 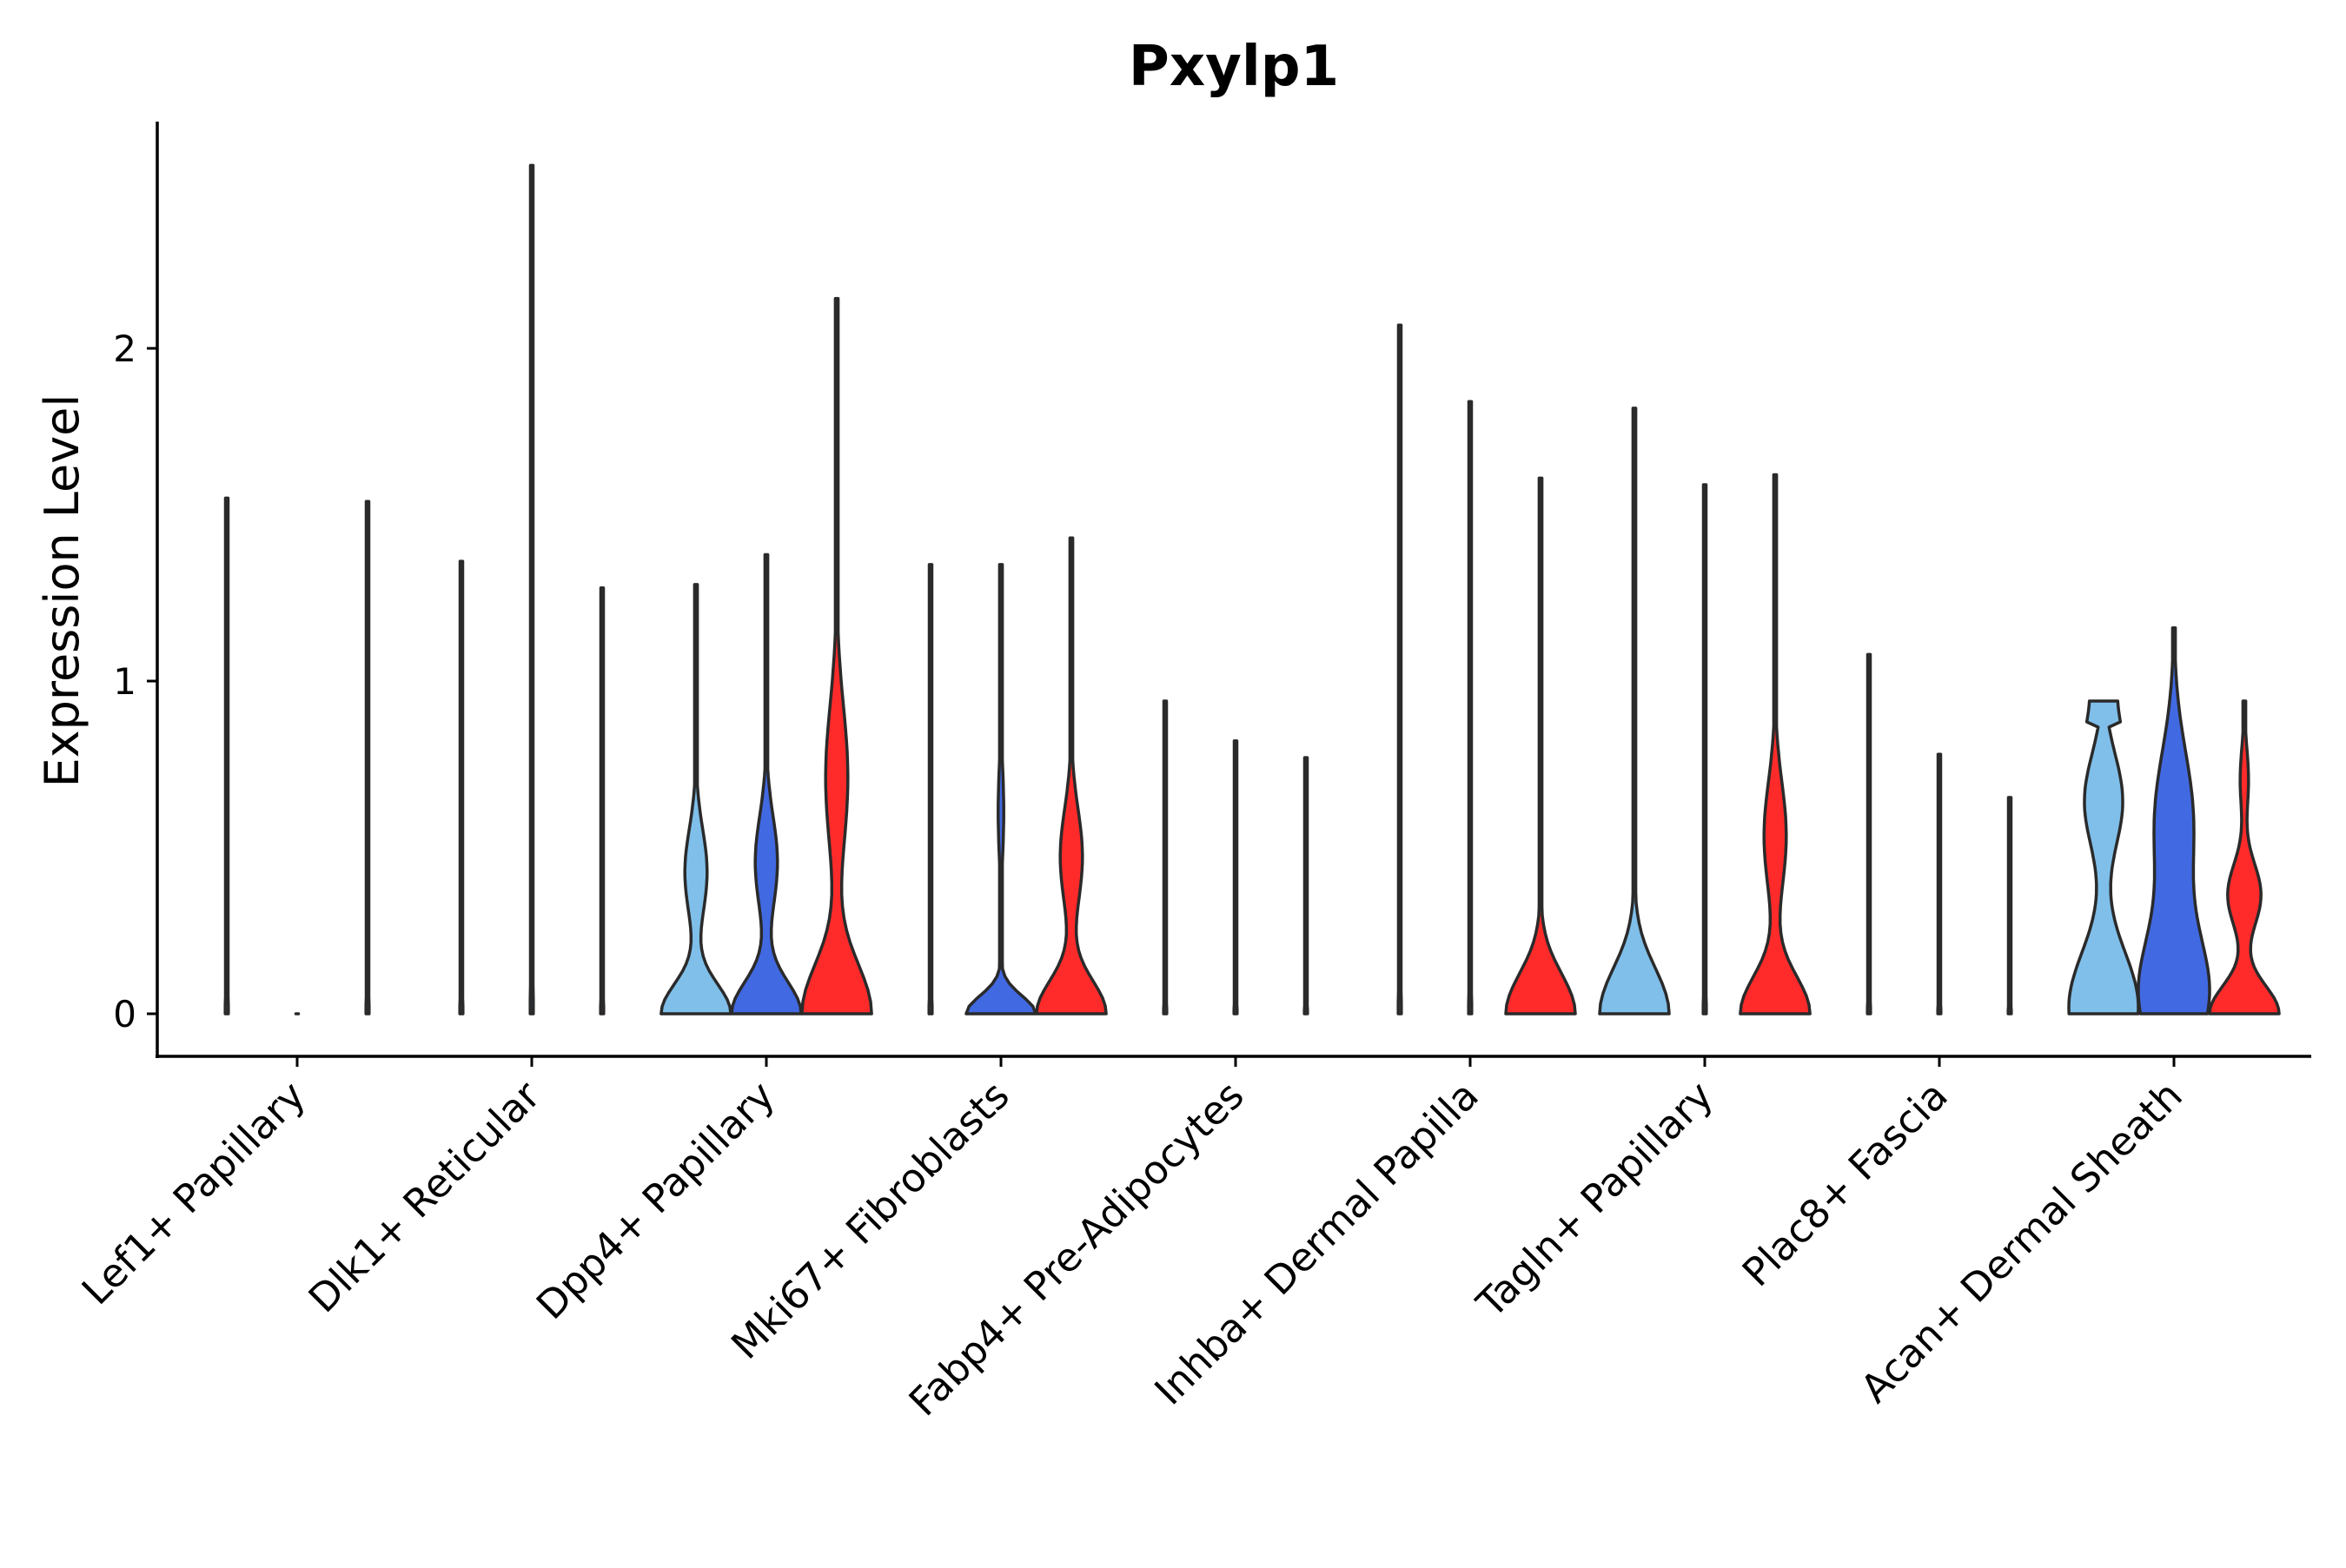 What do you see at coordinates (424, 1196) in the screenshot?
I see `x-category-label: Dlk1+ Reticular` at bounding box center [424, 1196].